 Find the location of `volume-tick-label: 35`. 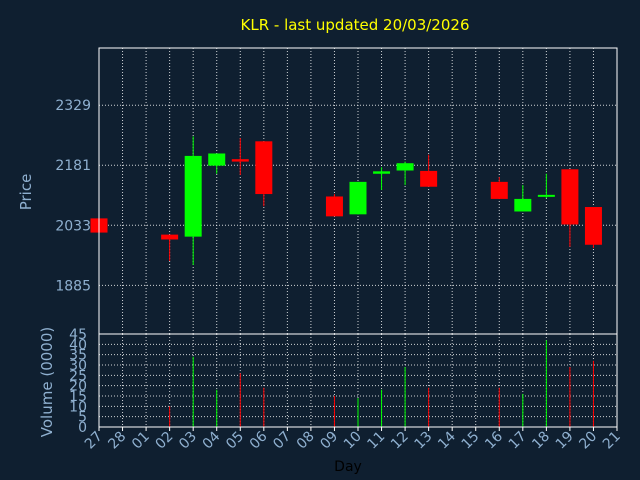

volume-tick-label: 35 is located at coordinates (78, 356).